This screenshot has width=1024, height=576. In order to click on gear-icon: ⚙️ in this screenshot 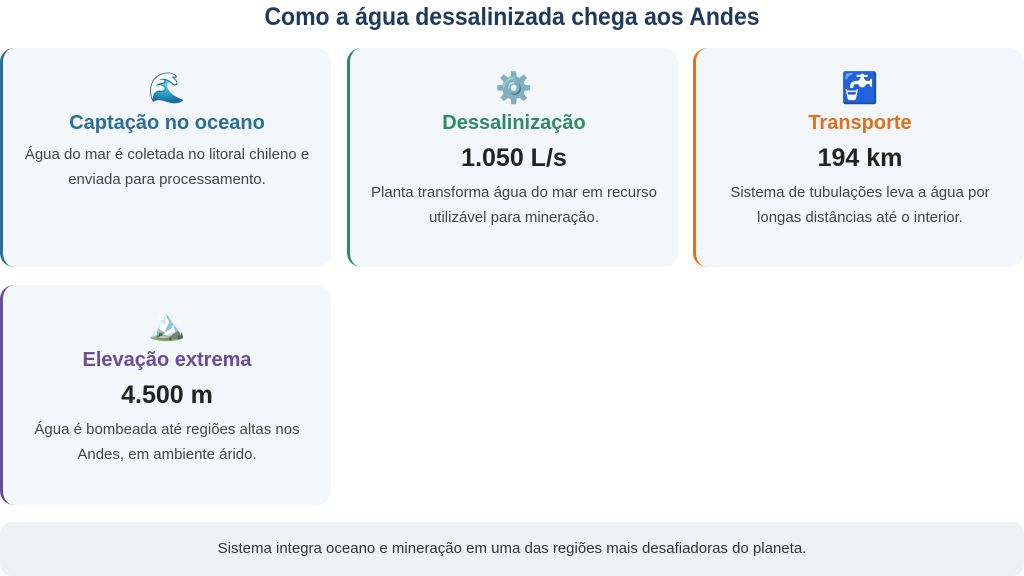, I will do `click(514, 88)`.